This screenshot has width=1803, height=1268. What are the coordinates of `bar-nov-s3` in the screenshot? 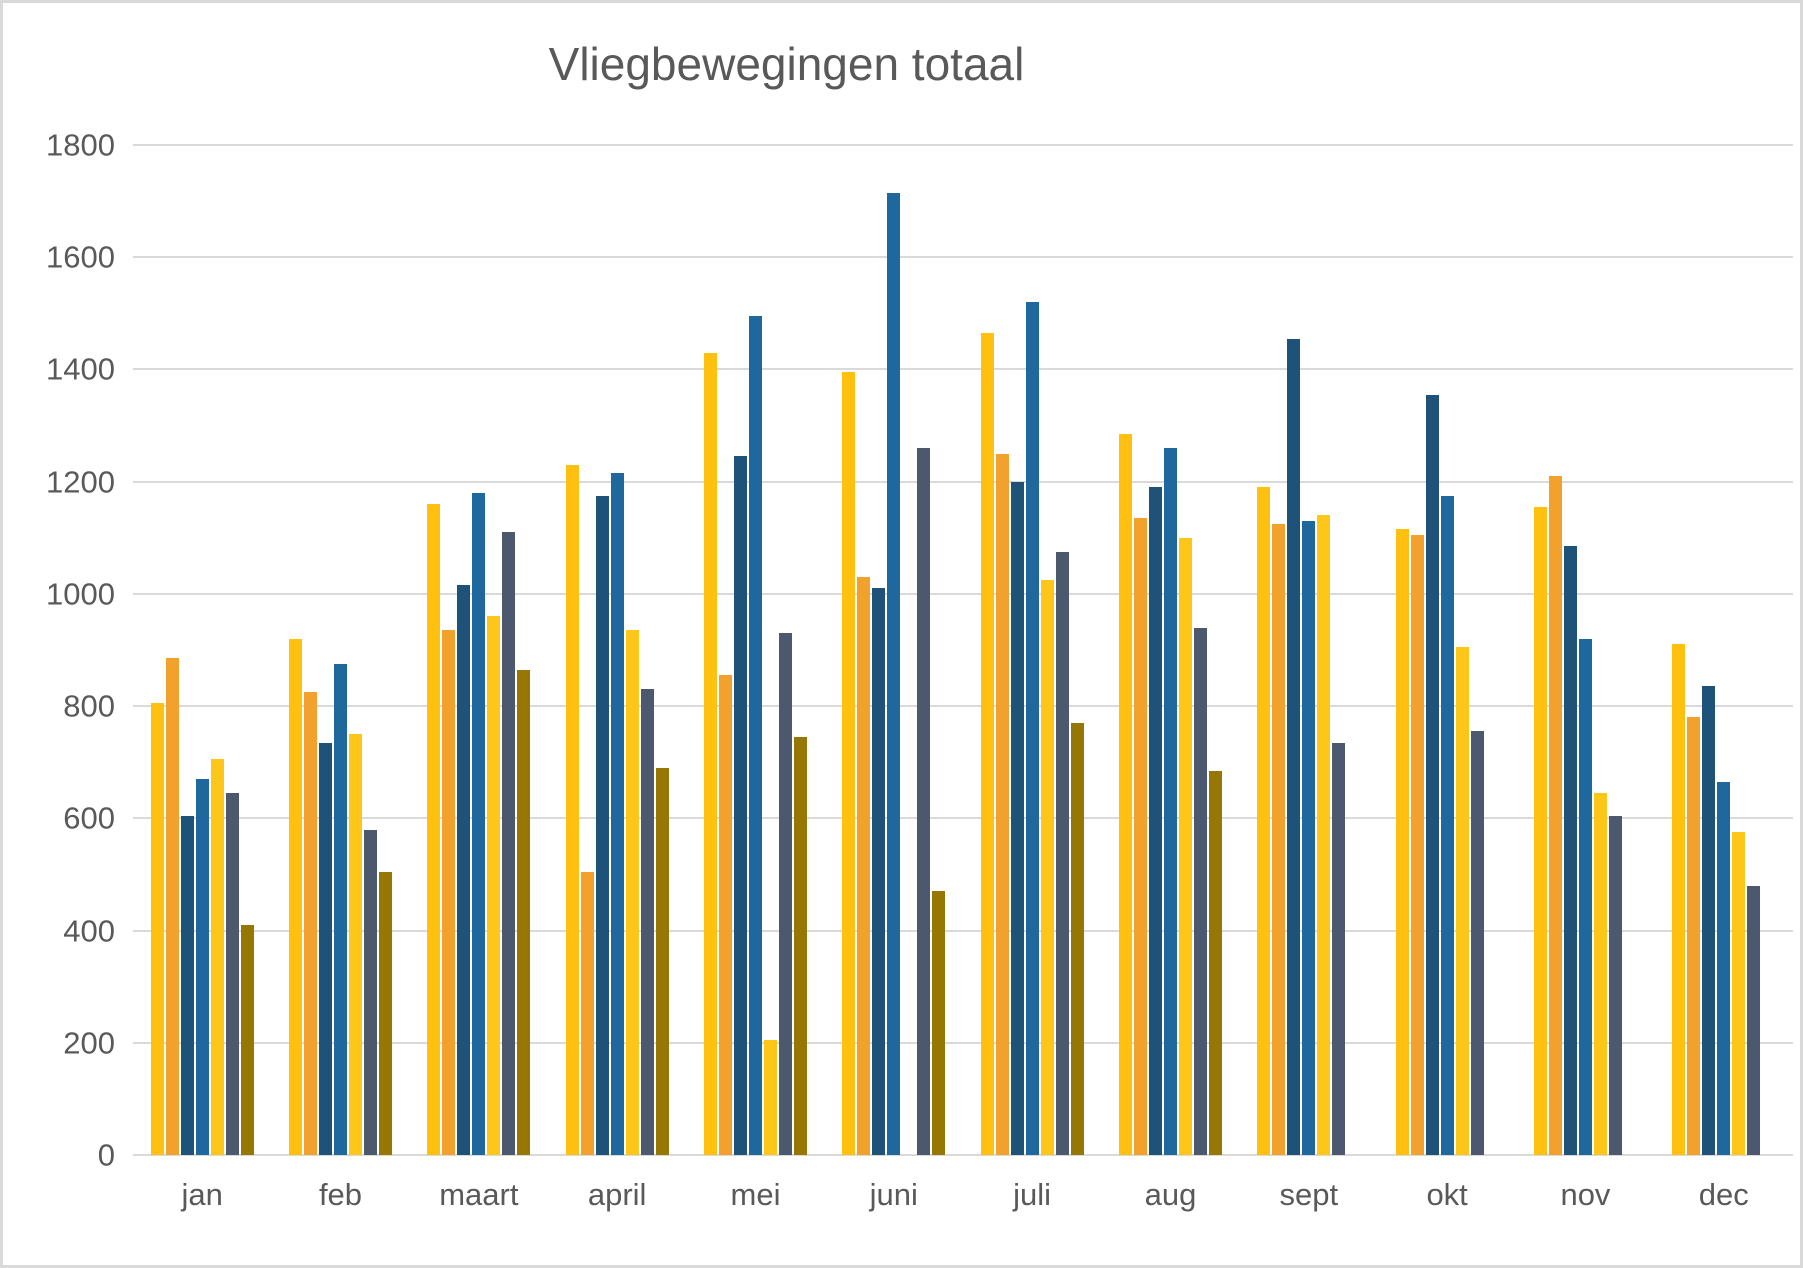 It's located at (1570, 850).